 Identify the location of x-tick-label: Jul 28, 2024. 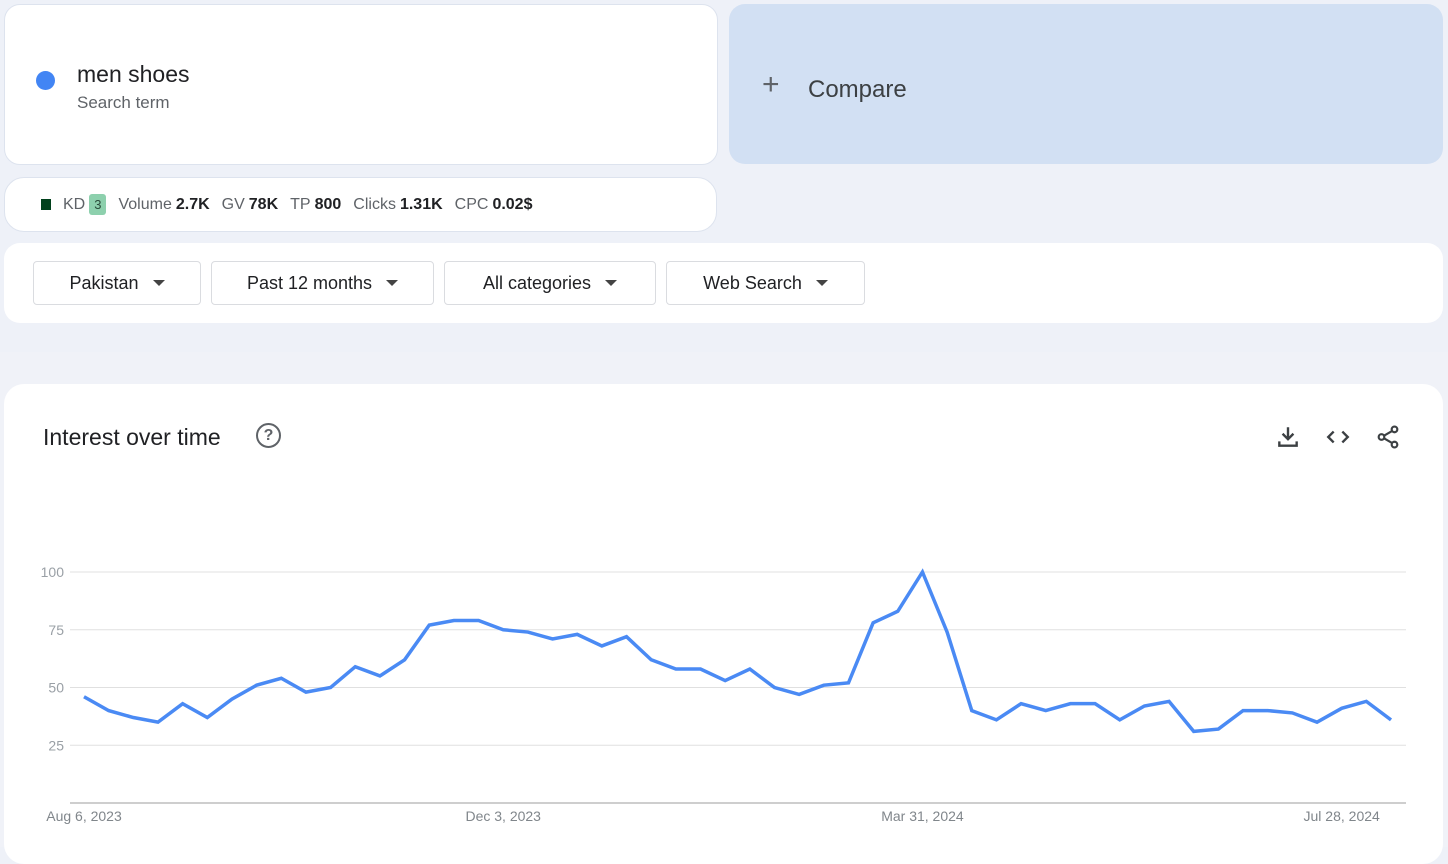
(1342, 816).